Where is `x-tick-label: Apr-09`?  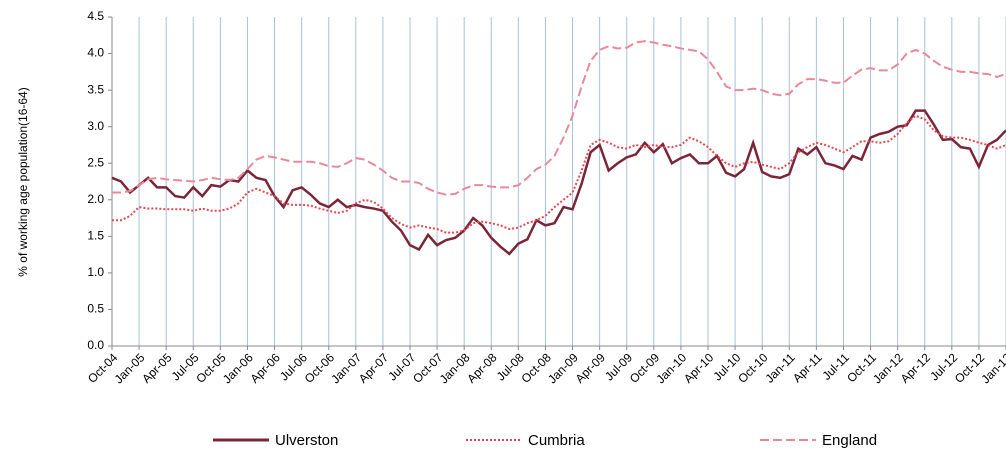
x-tick-label: Apr-09 is located at coordinates (591, 368).